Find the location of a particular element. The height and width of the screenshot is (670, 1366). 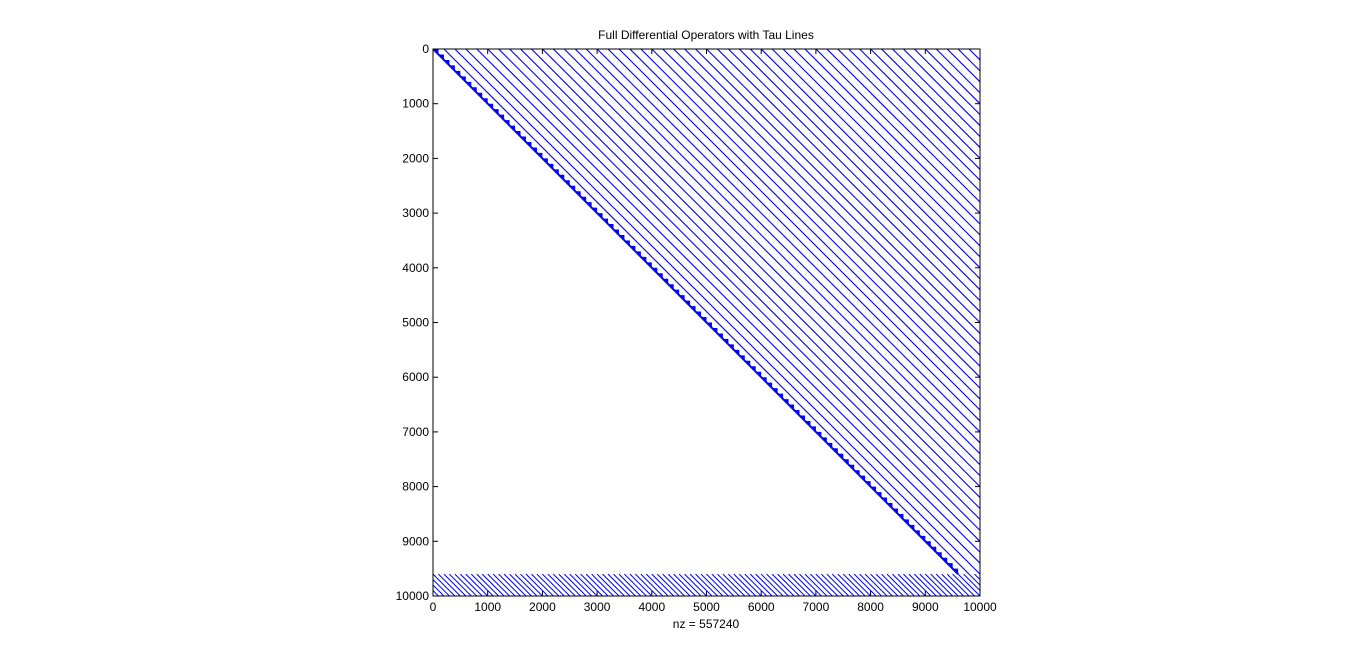

x-tick-label: 8000 is located at coordinates (870, 607).